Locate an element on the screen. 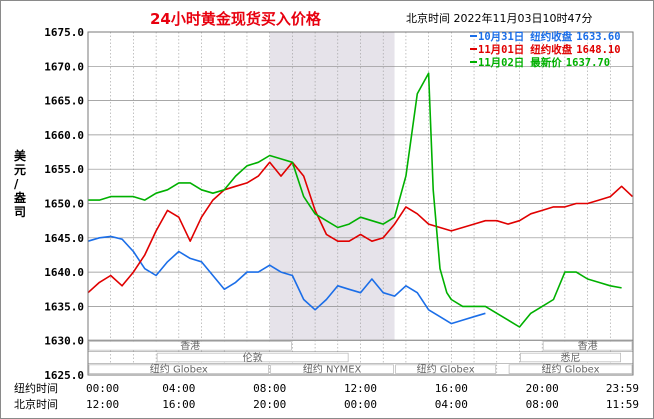 The image size is (654, 419). x-tick-label-row2: 00:00 is located at coordinates (360, 404).